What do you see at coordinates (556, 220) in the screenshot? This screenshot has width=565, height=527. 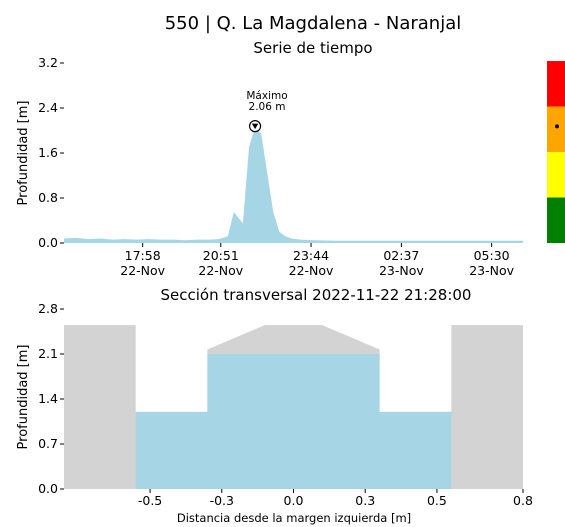 I see `alert-level-green` at bounding box center [556, 220].